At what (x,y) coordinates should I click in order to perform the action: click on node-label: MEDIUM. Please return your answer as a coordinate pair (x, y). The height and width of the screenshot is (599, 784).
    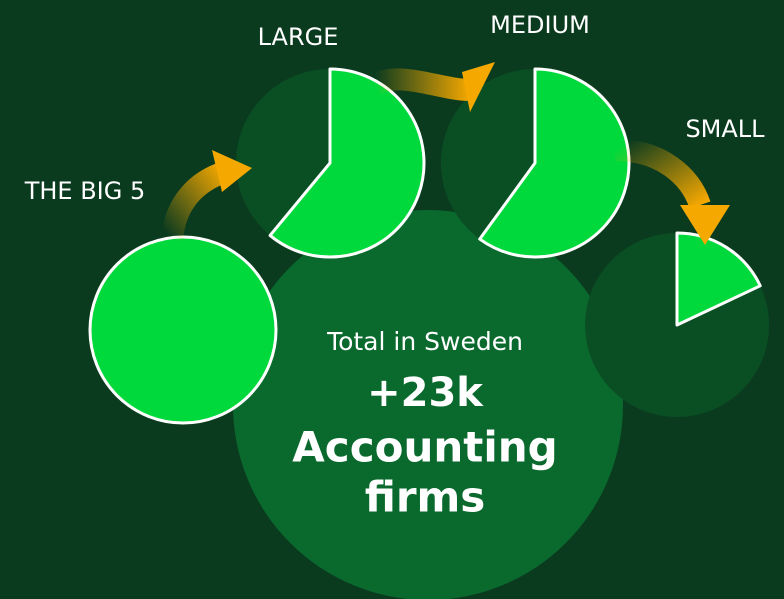
    Looking at the image, I should click on (540, 25).